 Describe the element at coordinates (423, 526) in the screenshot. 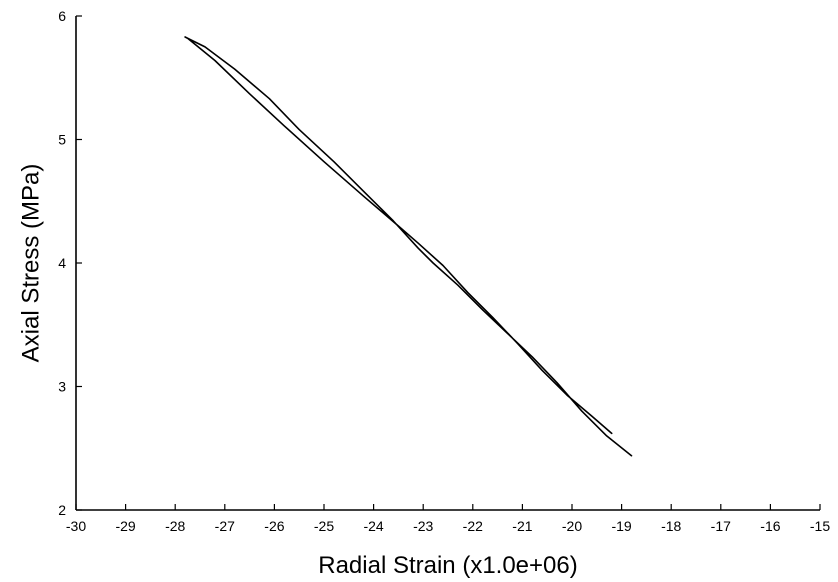

I see `x-tick-label: -23` at that location.